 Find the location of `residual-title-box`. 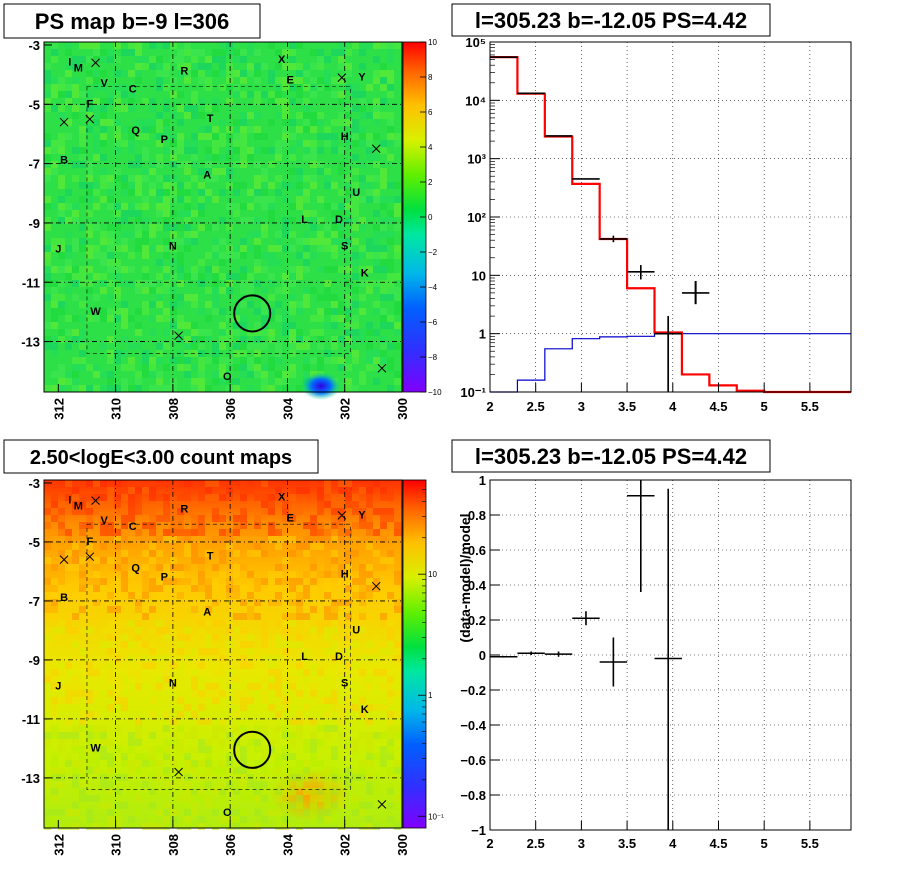

residual-title-box is located at coordinates (611, 456).